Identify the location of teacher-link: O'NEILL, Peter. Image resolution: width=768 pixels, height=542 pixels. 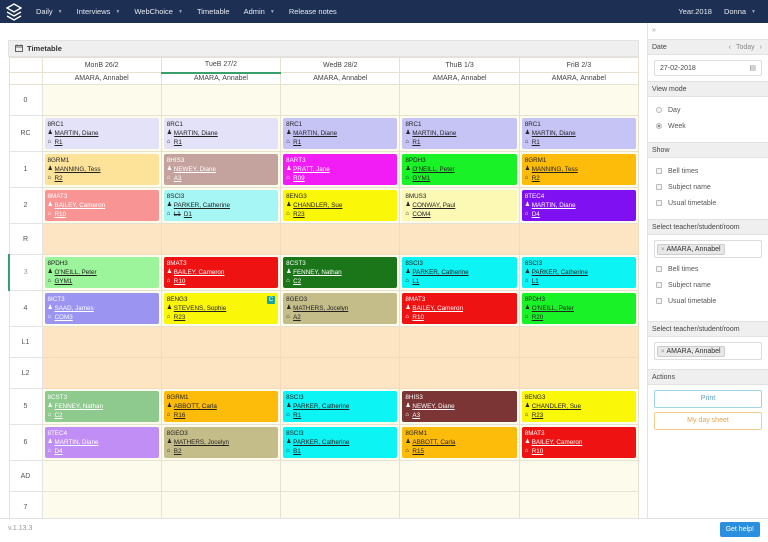
(552, 308).